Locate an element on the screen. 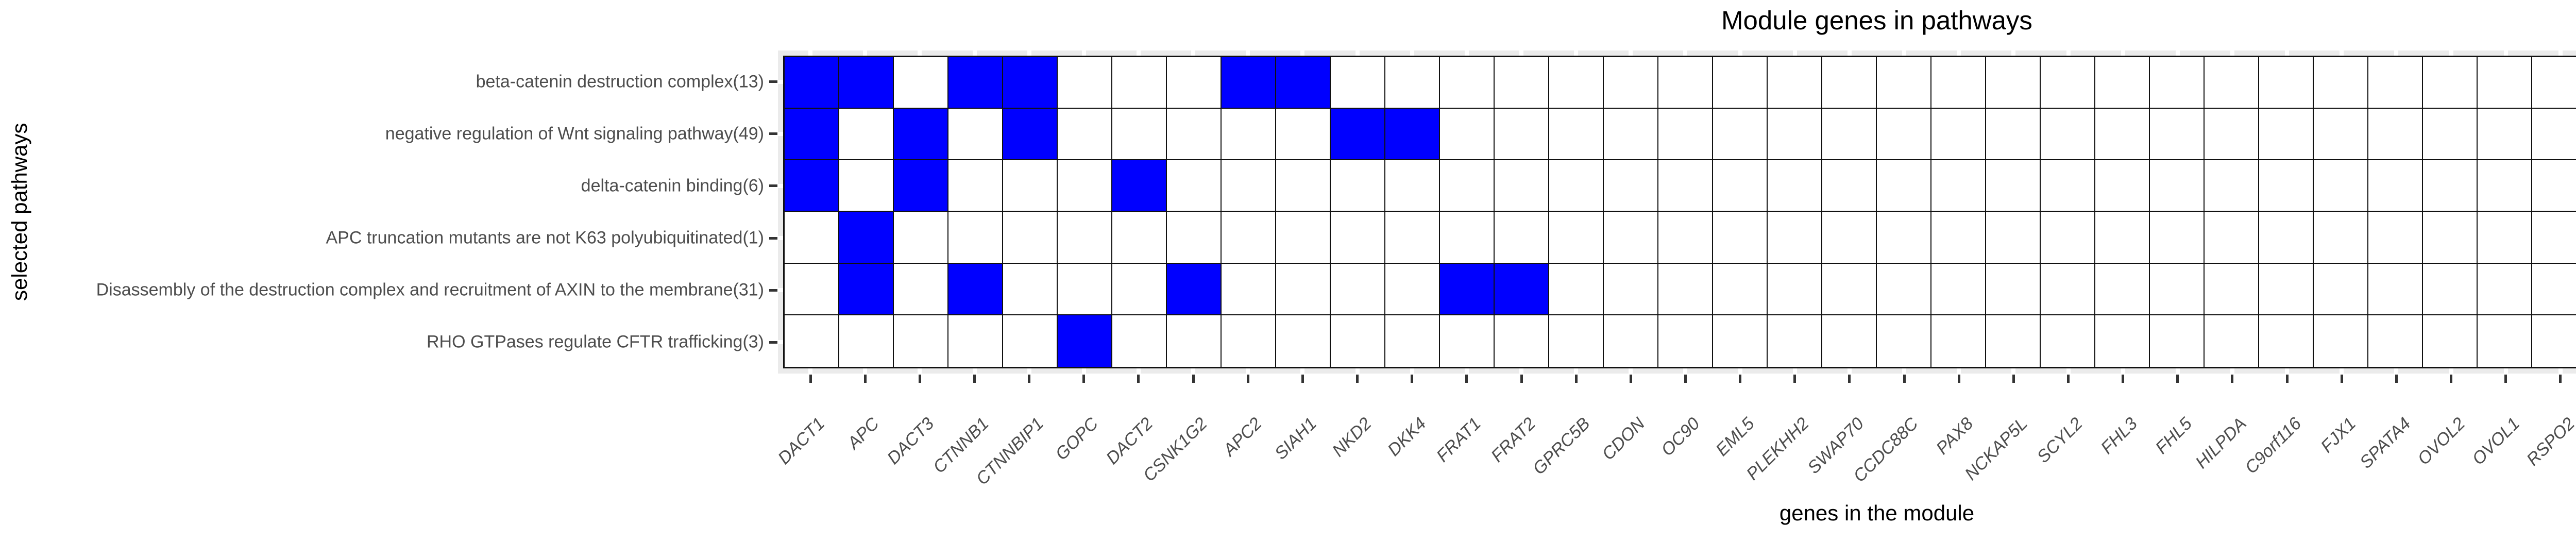  x-tick-label: DACT3 is located at coordinates (910, 441).